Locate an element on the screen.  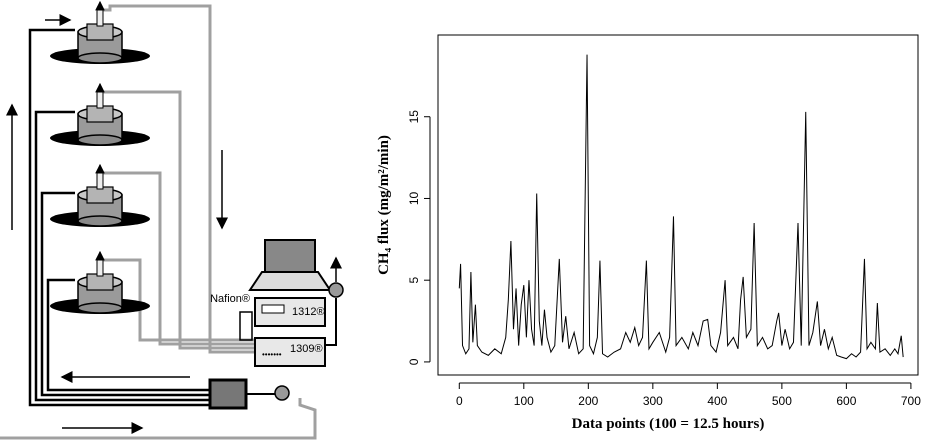
dryer is located at coordinates (228, 394).